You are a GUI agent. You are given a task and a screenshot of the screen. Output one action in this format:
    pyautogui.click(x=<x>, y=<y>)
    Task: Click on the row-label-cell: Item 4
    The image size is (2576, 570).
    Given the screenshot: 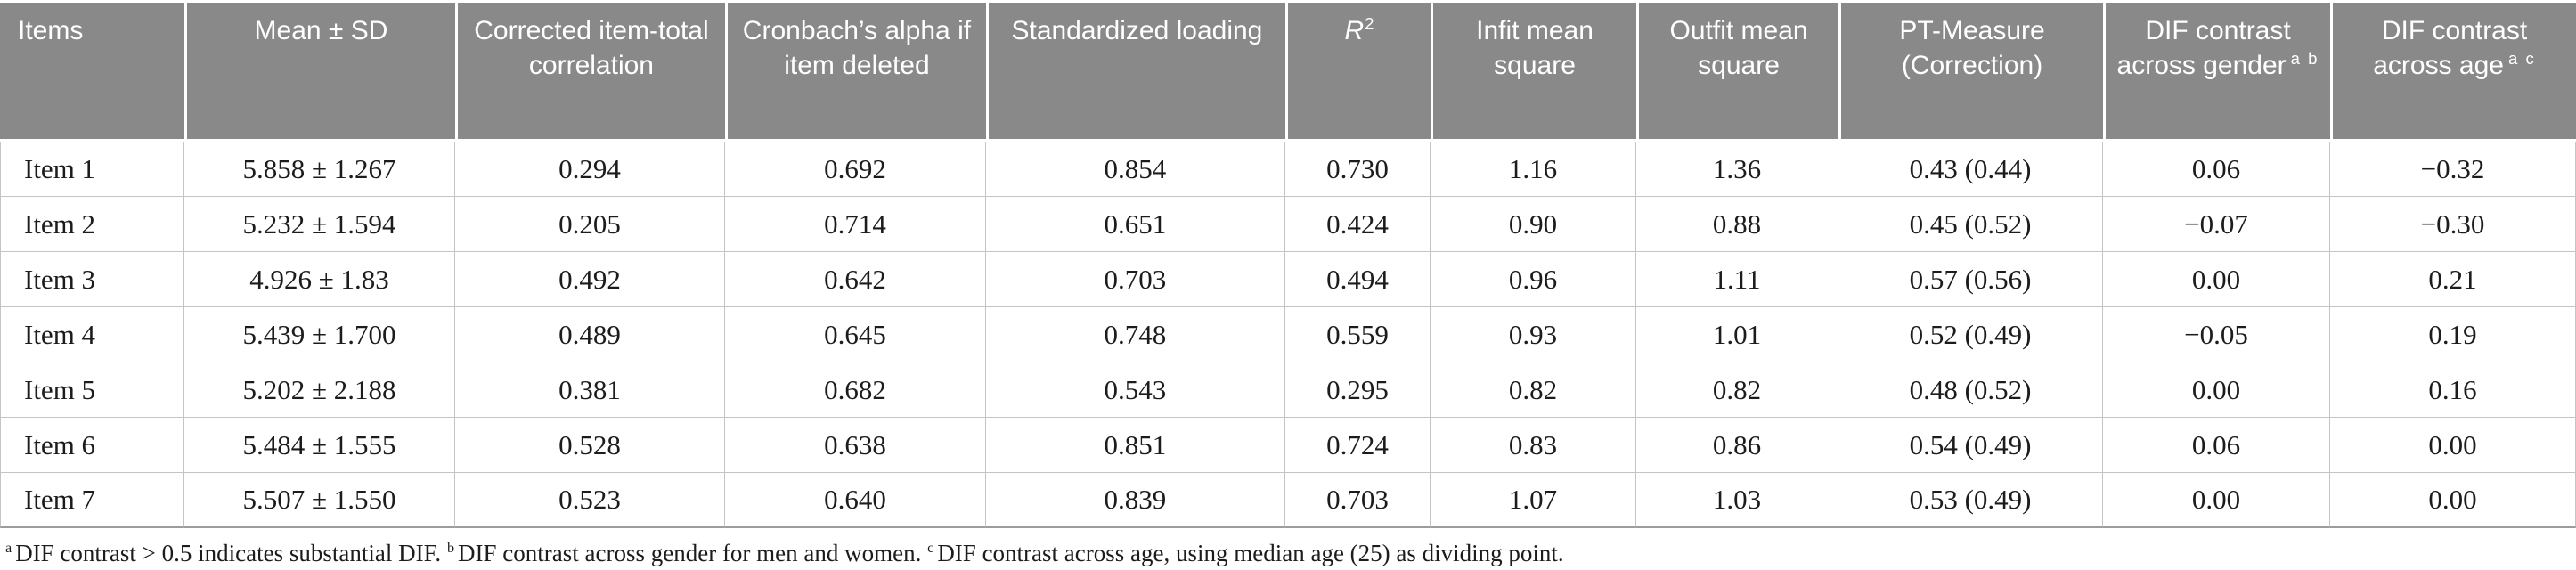 What is the action you would take?
    pyautogui.click(x=92, y=334)
    